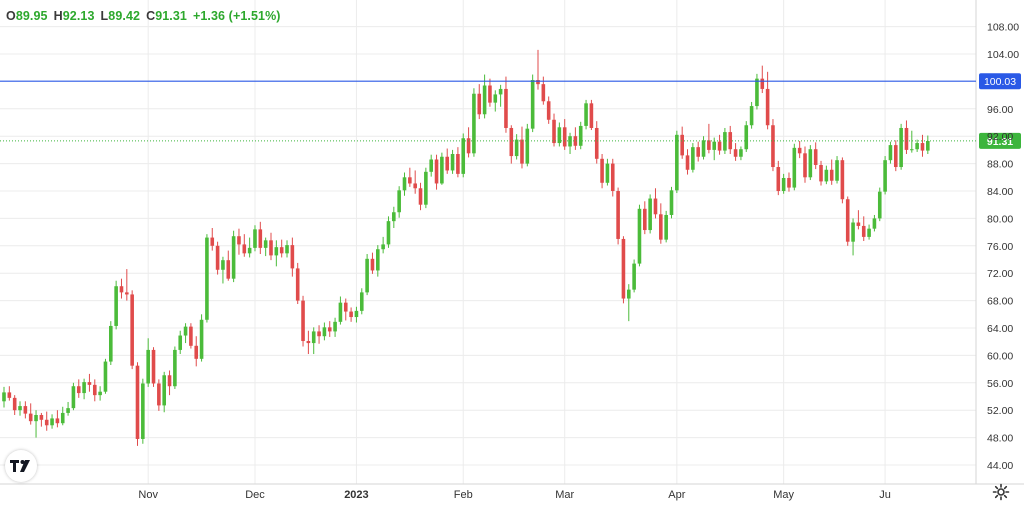  I want to click on tradingview-logo-icon, so click(21, 466).